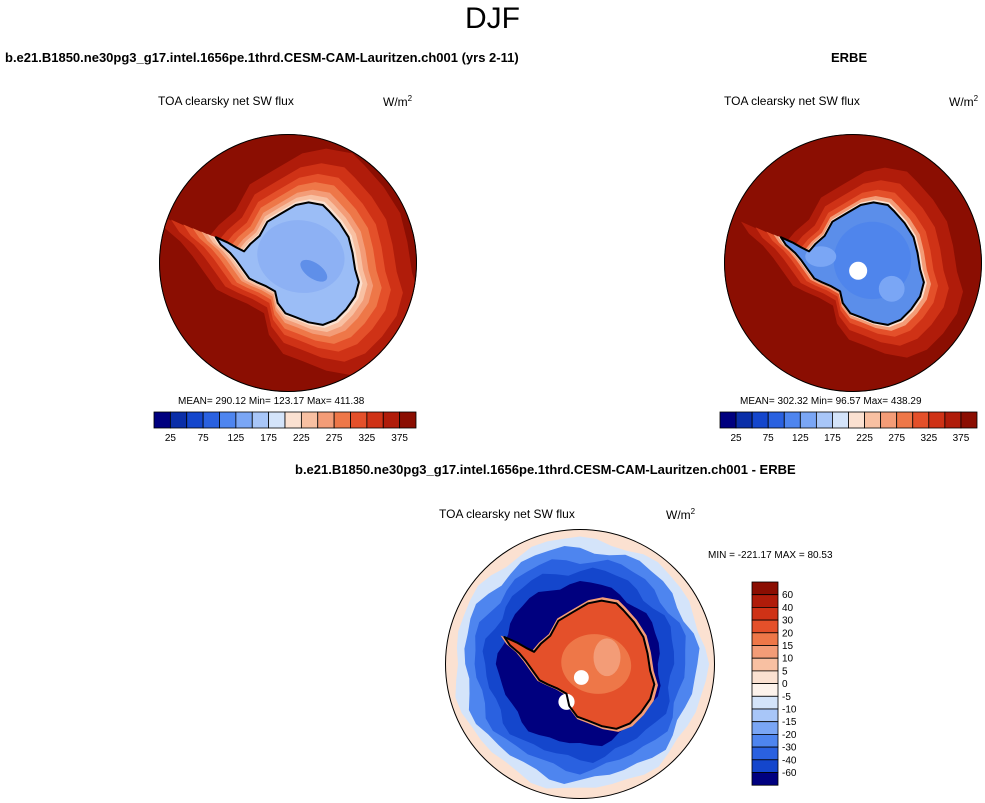 The height and width of the screenshot is (803, 985). Describe the element at coordinates (581, 677) in the screenshot. I see `diff-pole-mask` at that location.